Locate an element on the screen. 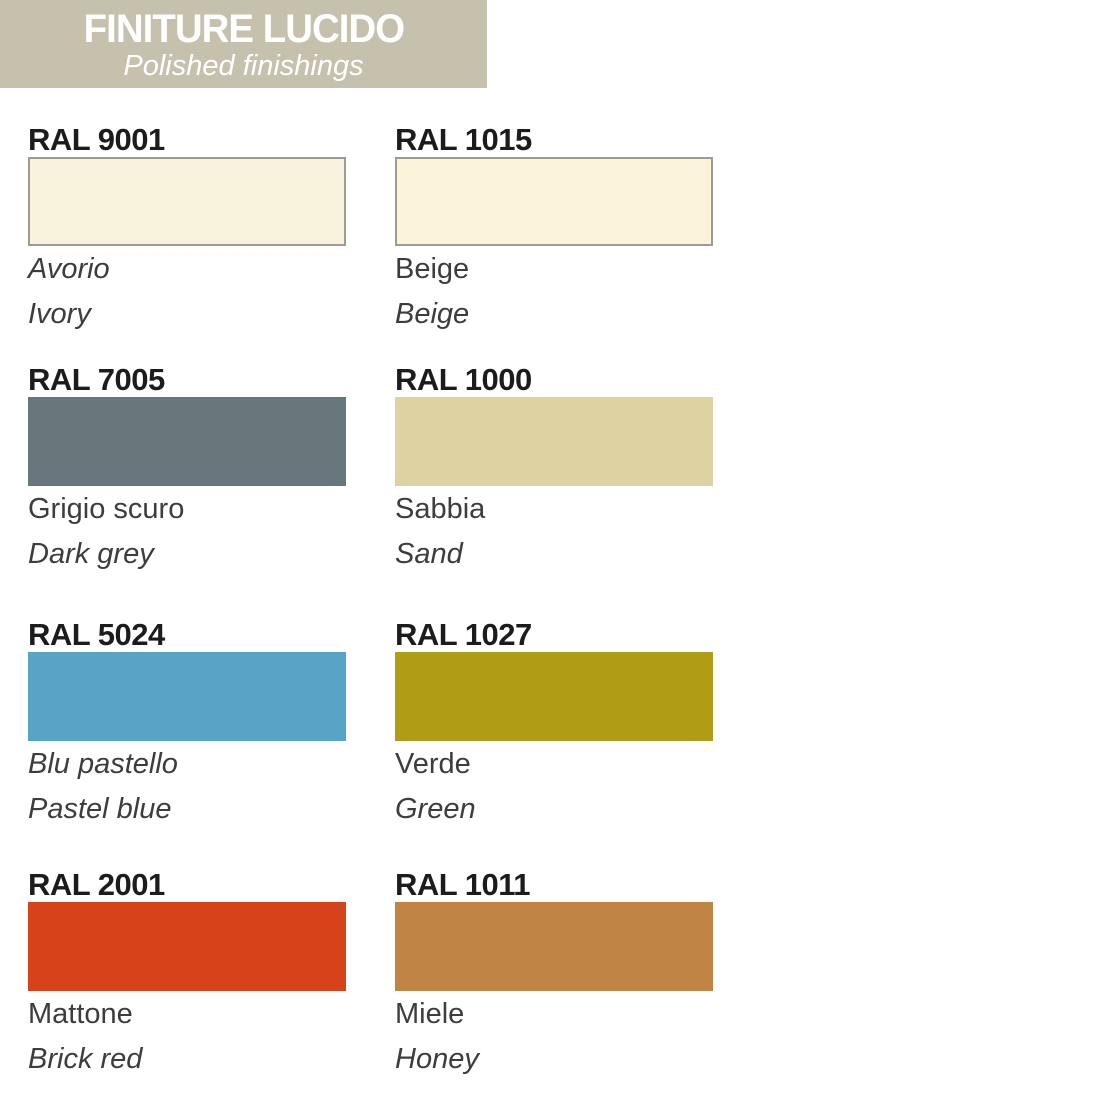 This screenshot has height=1100, width=1100. color-name-english: Honey is located at coordinates (437, 1059).